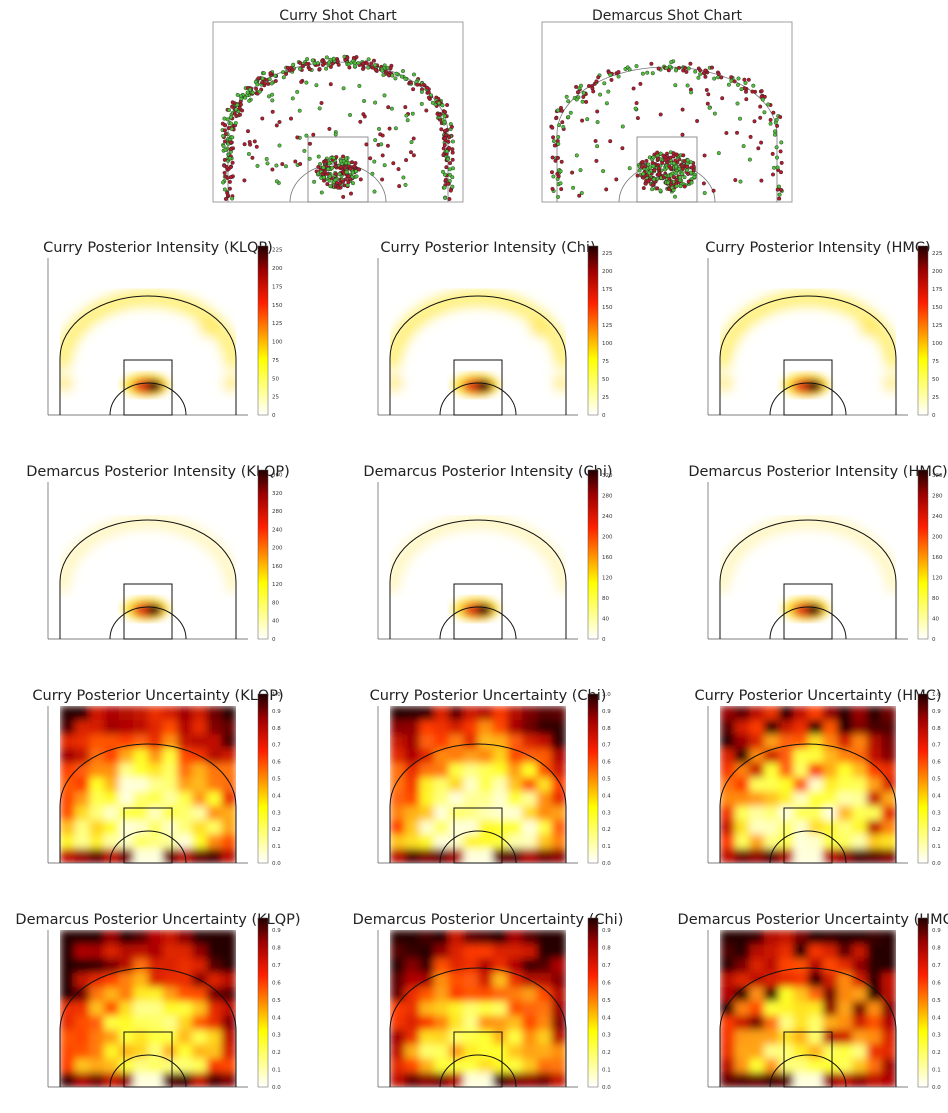 The width and height of the screenshot is (948, 1113). Describe the element at coordinates (277, 324) in the screenshot. I see `colorbar-tick-label: 125` at that location.